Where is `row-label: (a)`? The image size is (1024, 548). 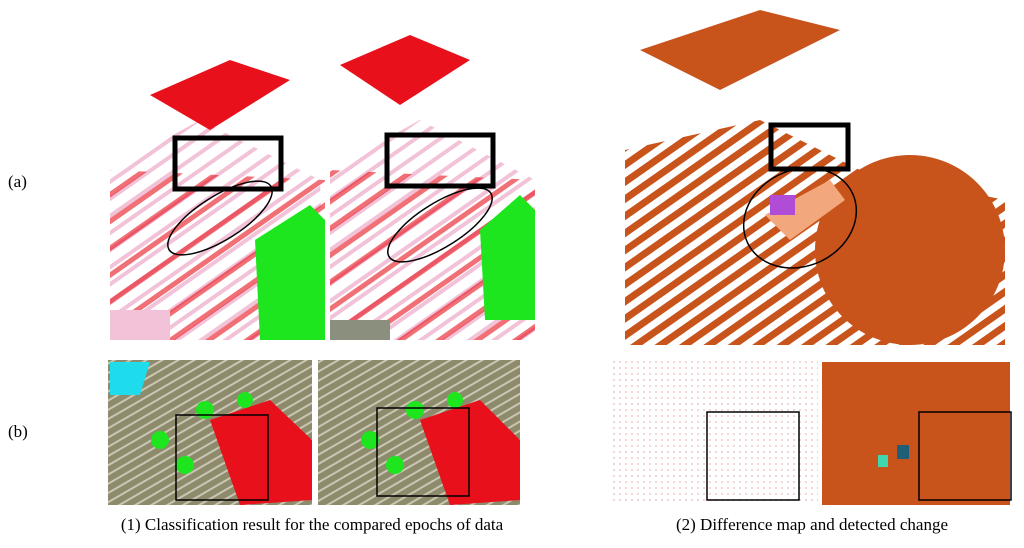
row-label: (a) is located at coordinates (17, 181).